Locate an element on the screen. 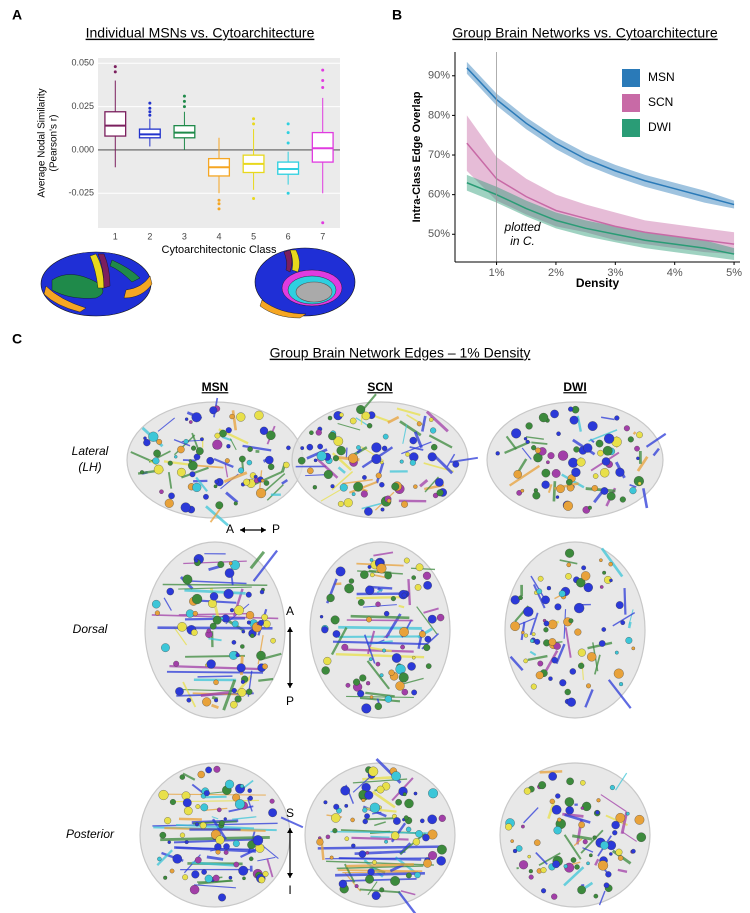  annotation: plotted is located at coordinates (522, 227).